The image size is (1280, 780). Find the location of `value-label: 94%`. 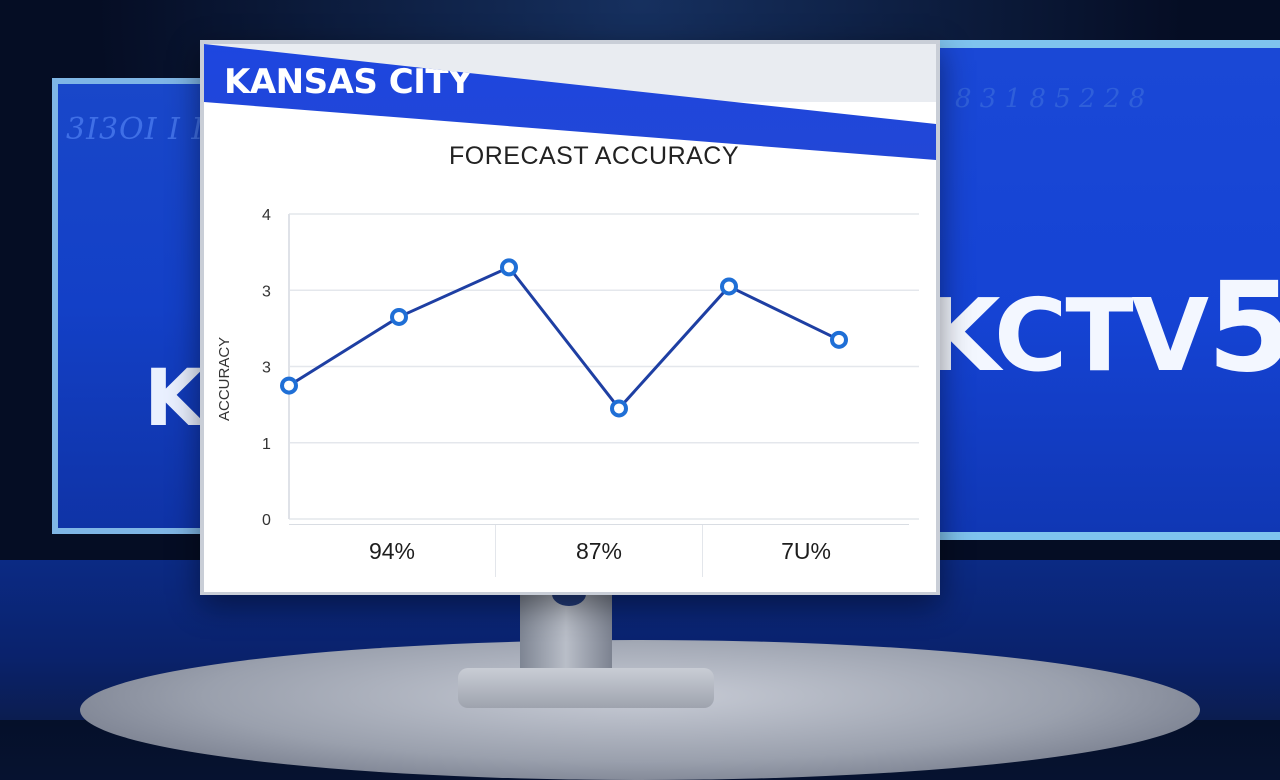

value-label: 94% is located at coordinates (392, 551).